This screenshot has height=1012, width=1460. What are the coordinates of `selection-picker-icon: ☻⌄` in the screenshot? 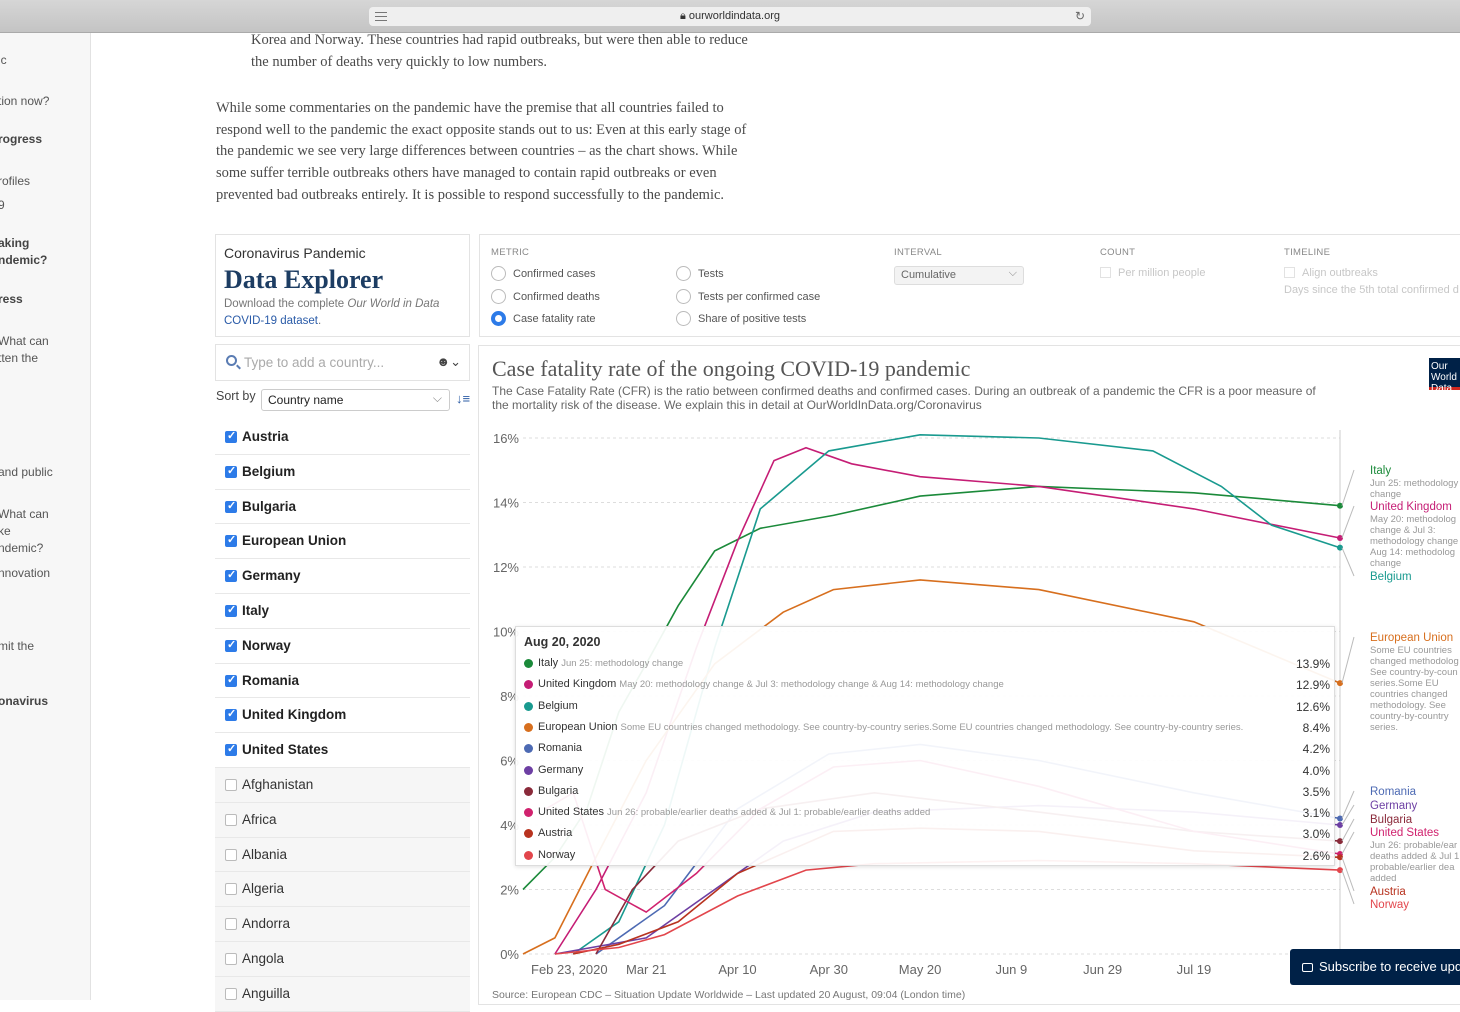 It's located at (448, 361).